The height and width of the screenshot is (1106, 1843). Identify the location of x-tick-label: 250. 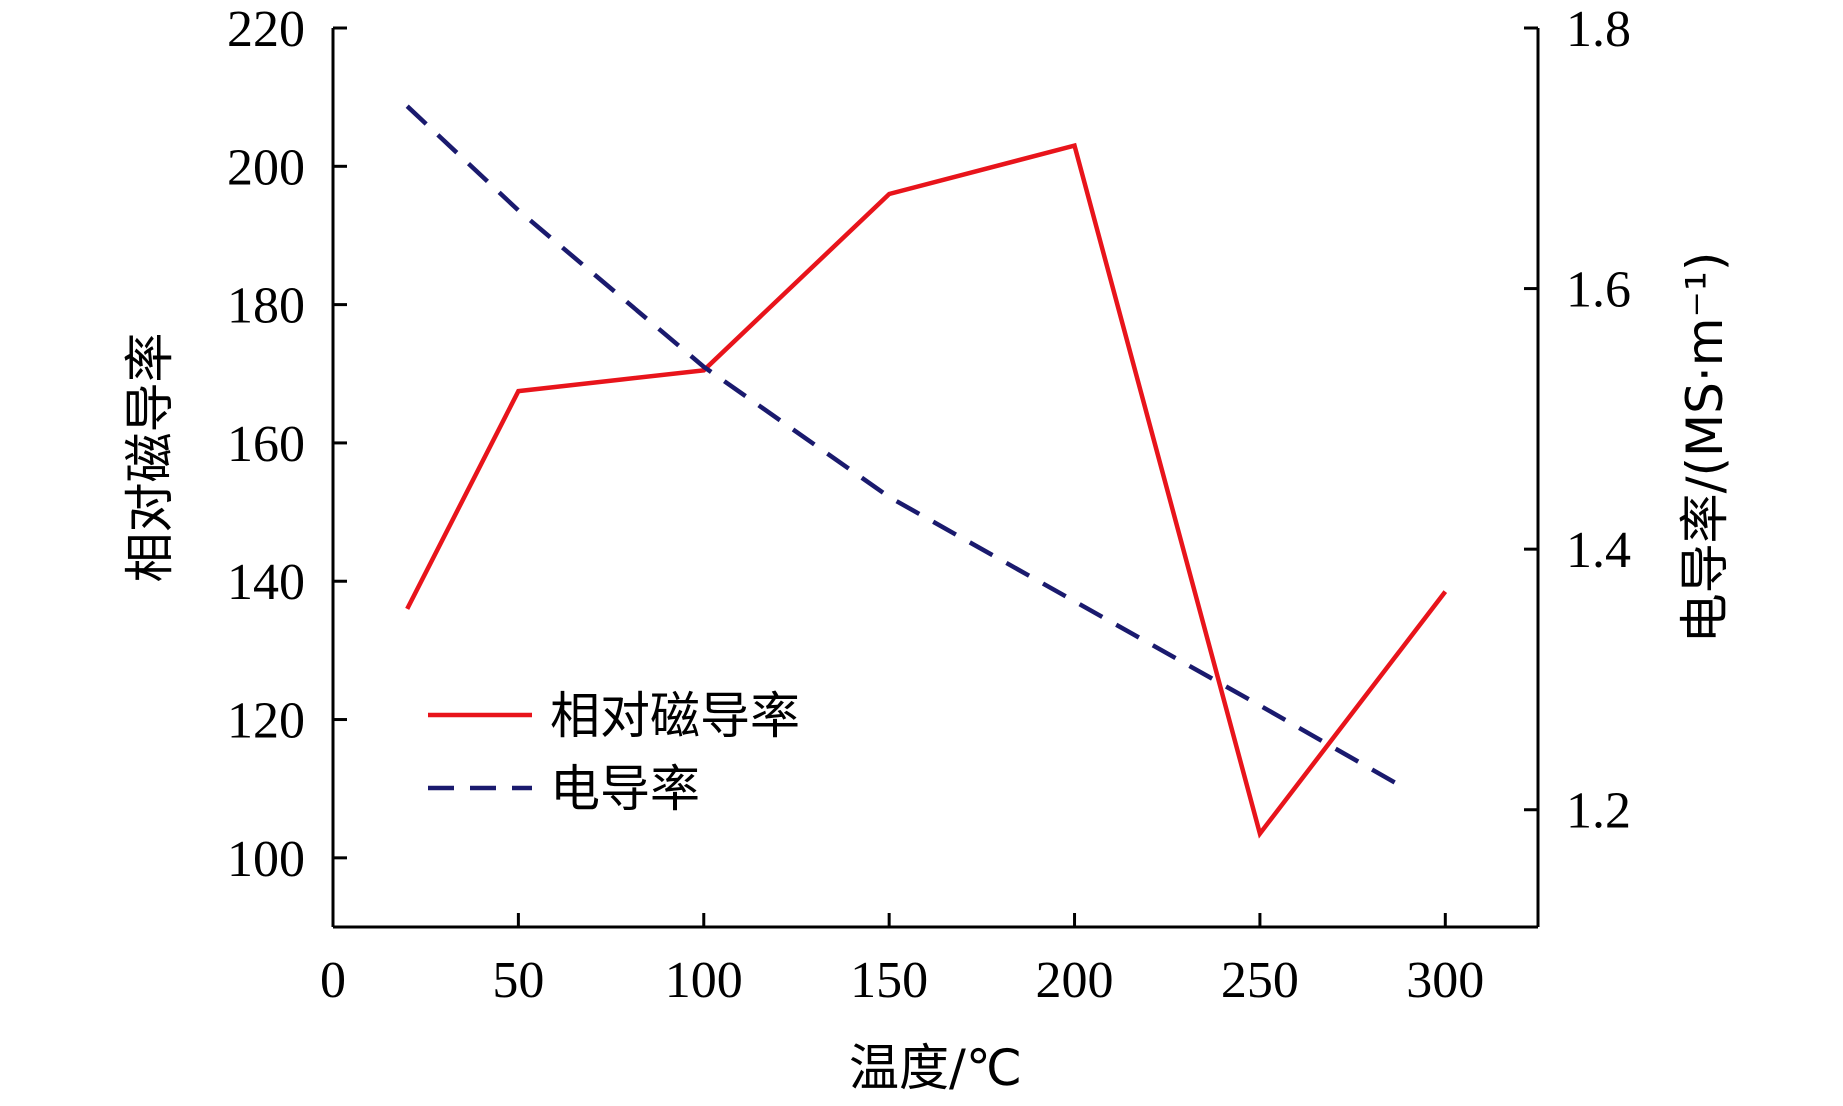
(1260, 980).